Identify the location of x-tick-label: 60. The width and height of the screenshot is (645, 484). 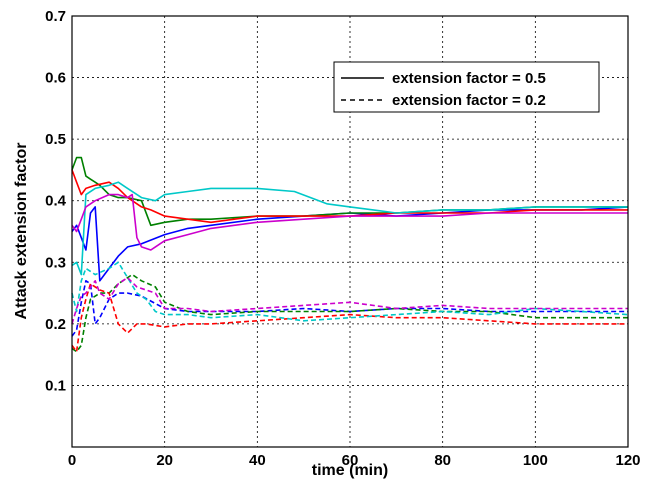
(350, 460).